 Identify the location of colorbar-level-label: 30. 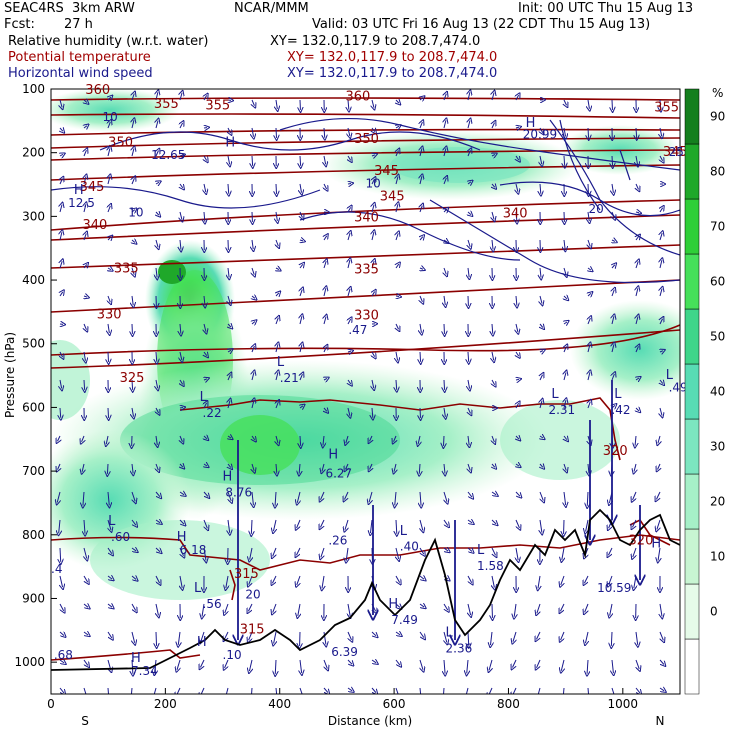
(717, 447).